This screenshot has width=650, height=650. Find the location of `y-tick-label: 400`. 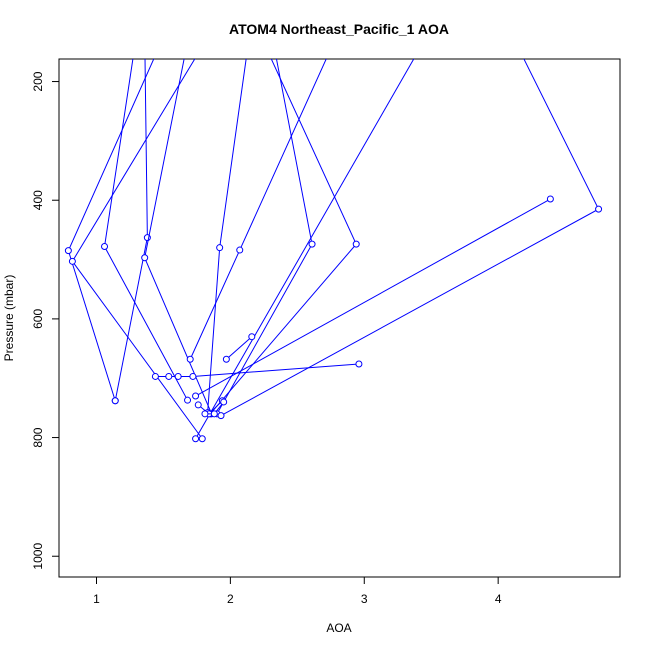

y-tick-label: 400 is located at coordinates (38, 200).